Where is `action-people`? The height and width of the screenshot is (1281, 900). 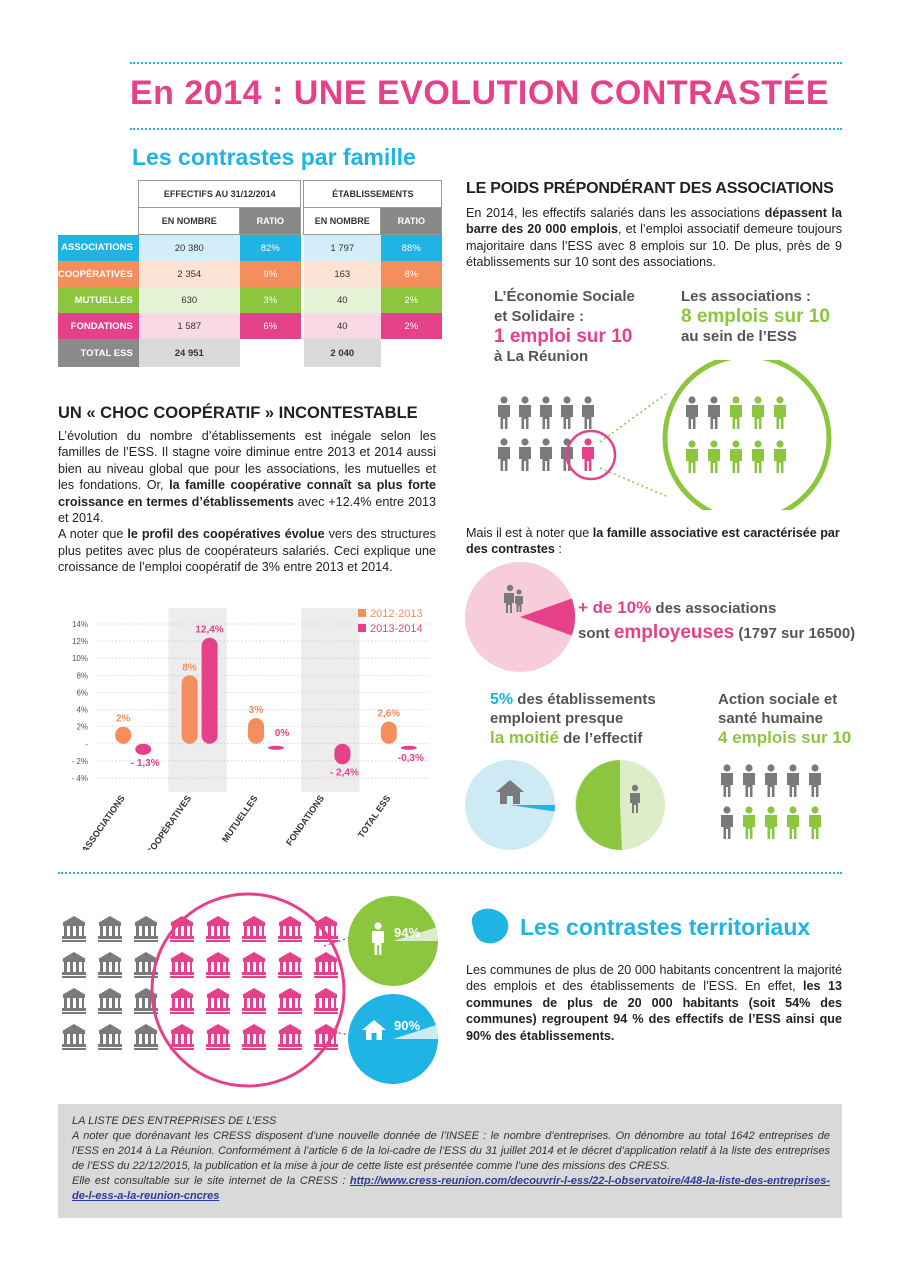 action-people is located at coordinates (771, 801).